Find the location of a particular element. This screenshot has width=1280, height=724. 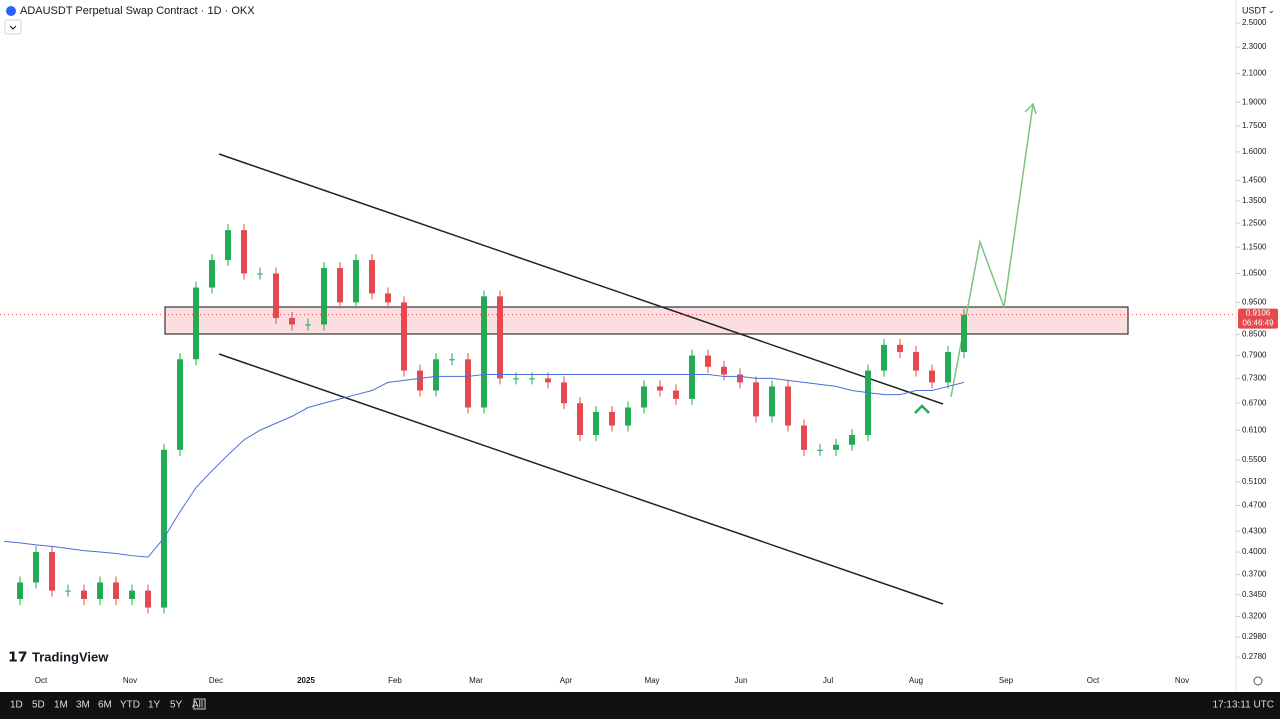

x-tick-label: Aug is located at coordinates (916, 680).